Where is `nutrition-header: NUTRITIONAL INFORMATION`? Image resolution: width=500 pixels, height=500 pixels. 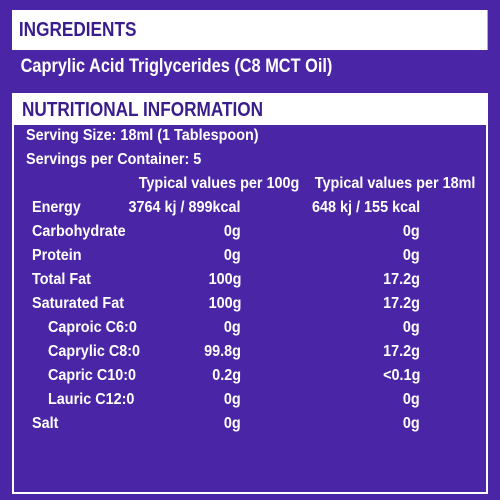 nutrition-header: NUTRITIONAL INFORMATION is located at coordinates (250, 110).